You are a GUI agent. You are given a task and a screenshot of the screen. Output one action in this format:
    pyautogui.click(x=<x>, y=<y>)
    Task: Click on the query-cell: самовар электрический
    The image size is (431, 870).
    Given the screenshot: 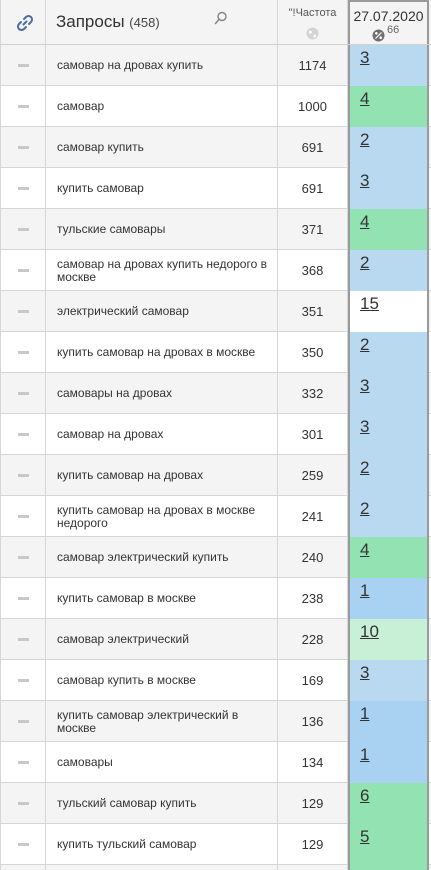 What is the action you would take?
    pyautogui.click(x=162, y=639)
    